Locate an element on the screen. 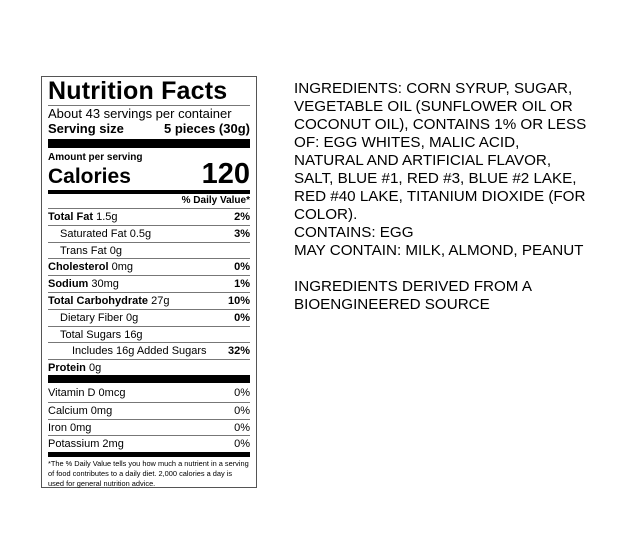 The width and height of the screenshot is (641, 554). nutrient-amount: 30mg is located at coordinates (105, 284).